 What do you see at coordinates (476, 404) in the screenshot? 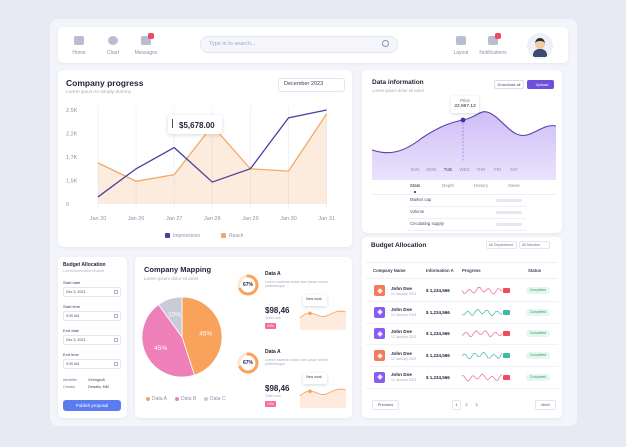
I see `page-number: 3` at bounding box center [476, 404].